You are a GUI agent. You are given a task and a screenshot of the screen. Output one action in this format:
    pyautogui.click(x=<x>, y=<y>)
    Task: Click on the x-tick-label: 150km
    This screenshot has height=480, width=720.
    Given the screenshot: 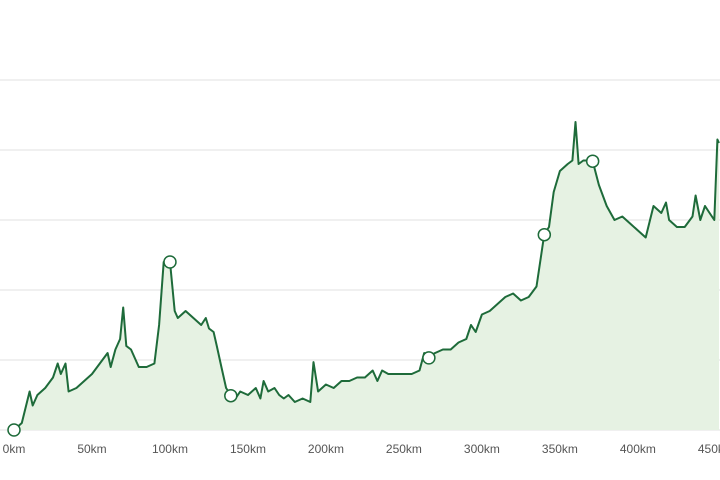 What is the action you would take?
    pyautogui.click(x=248, y=449)
    